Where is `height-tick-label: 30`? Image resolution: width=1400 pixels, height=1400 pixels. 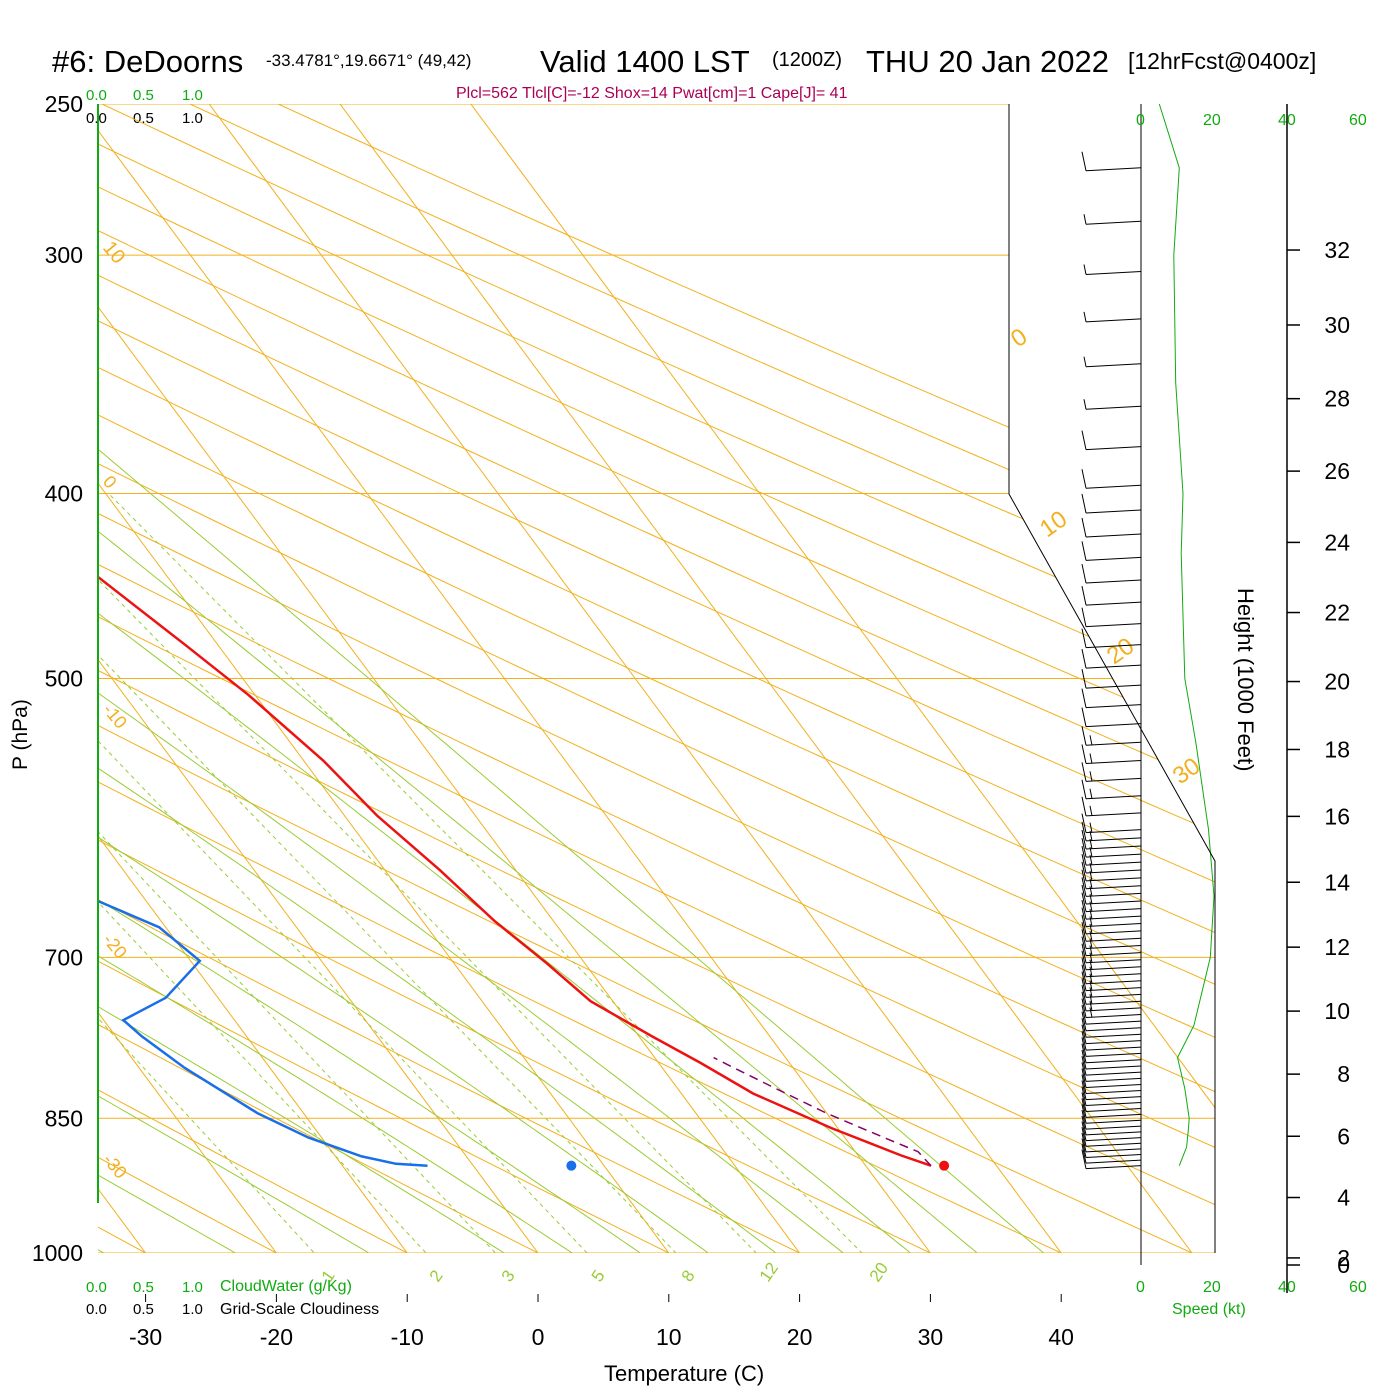
height-tick-label: 30 is located at coordinates (1337, 325).